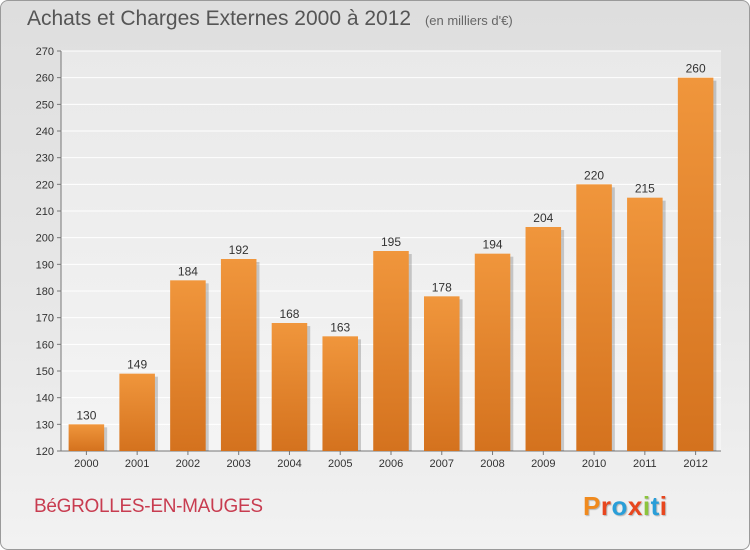 Image resolution: width=750 pixels, height=550 pixels. What do you see at coordinates (86, 415) in the screenshot?
I see `value-label: 130` at bounding box center [86, 415].